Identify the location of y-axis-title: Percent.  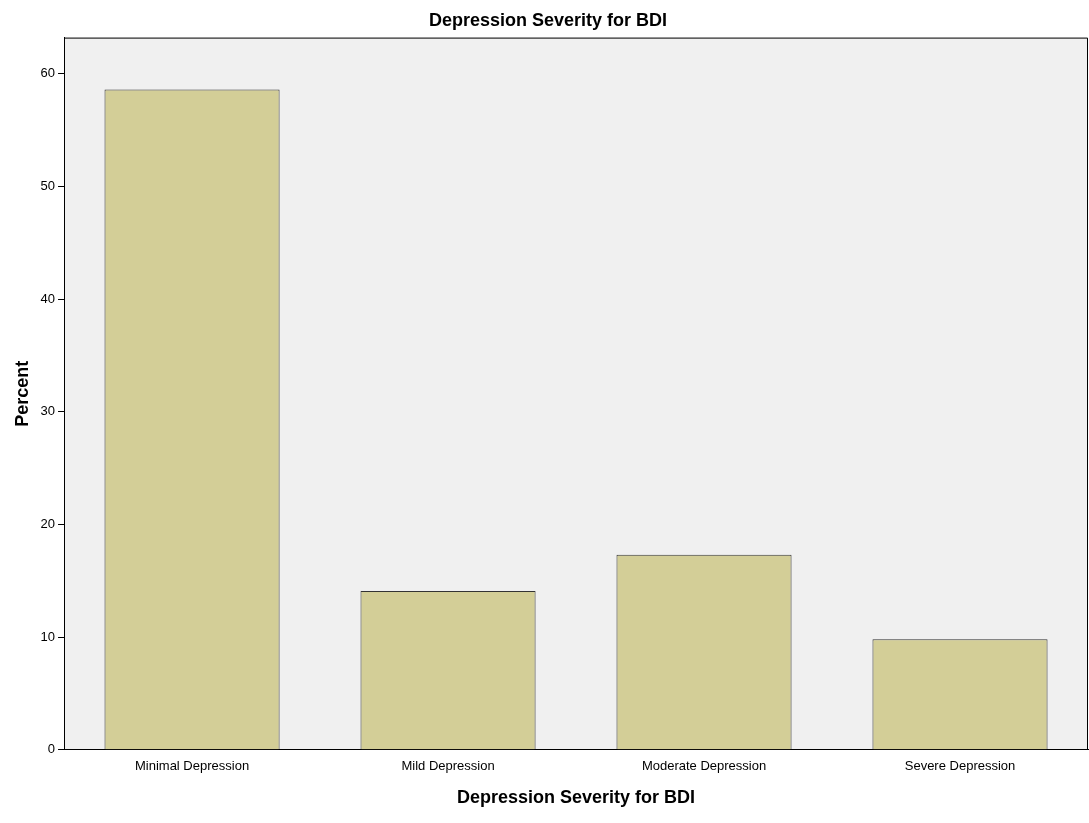
(21, 393).